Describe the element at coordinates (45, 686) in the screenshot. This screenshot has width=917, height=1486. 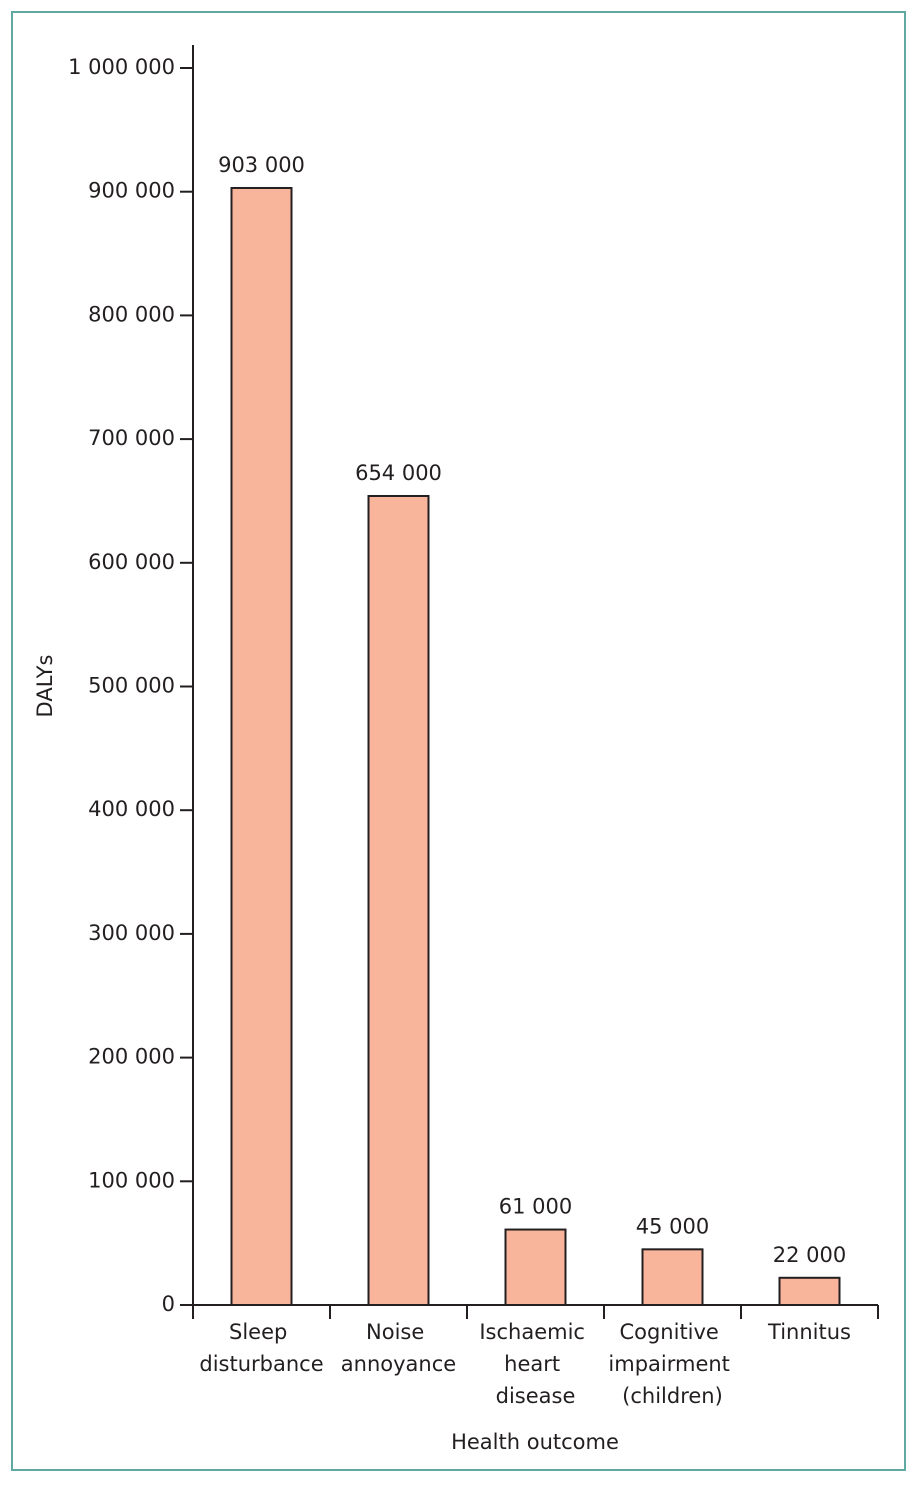
I see `y-axis-label: DALYs` at that location.